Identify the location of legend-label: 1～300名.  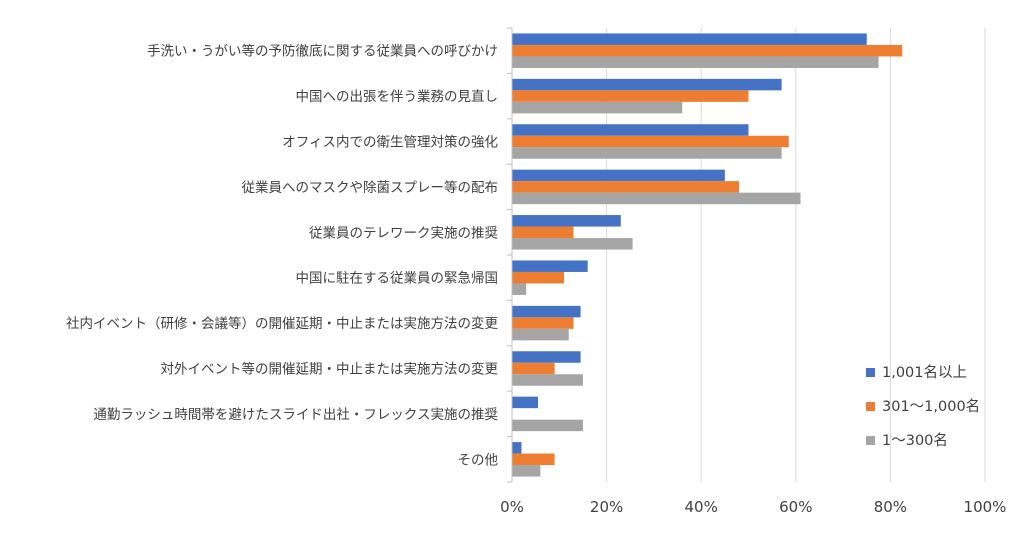
(915, 440).